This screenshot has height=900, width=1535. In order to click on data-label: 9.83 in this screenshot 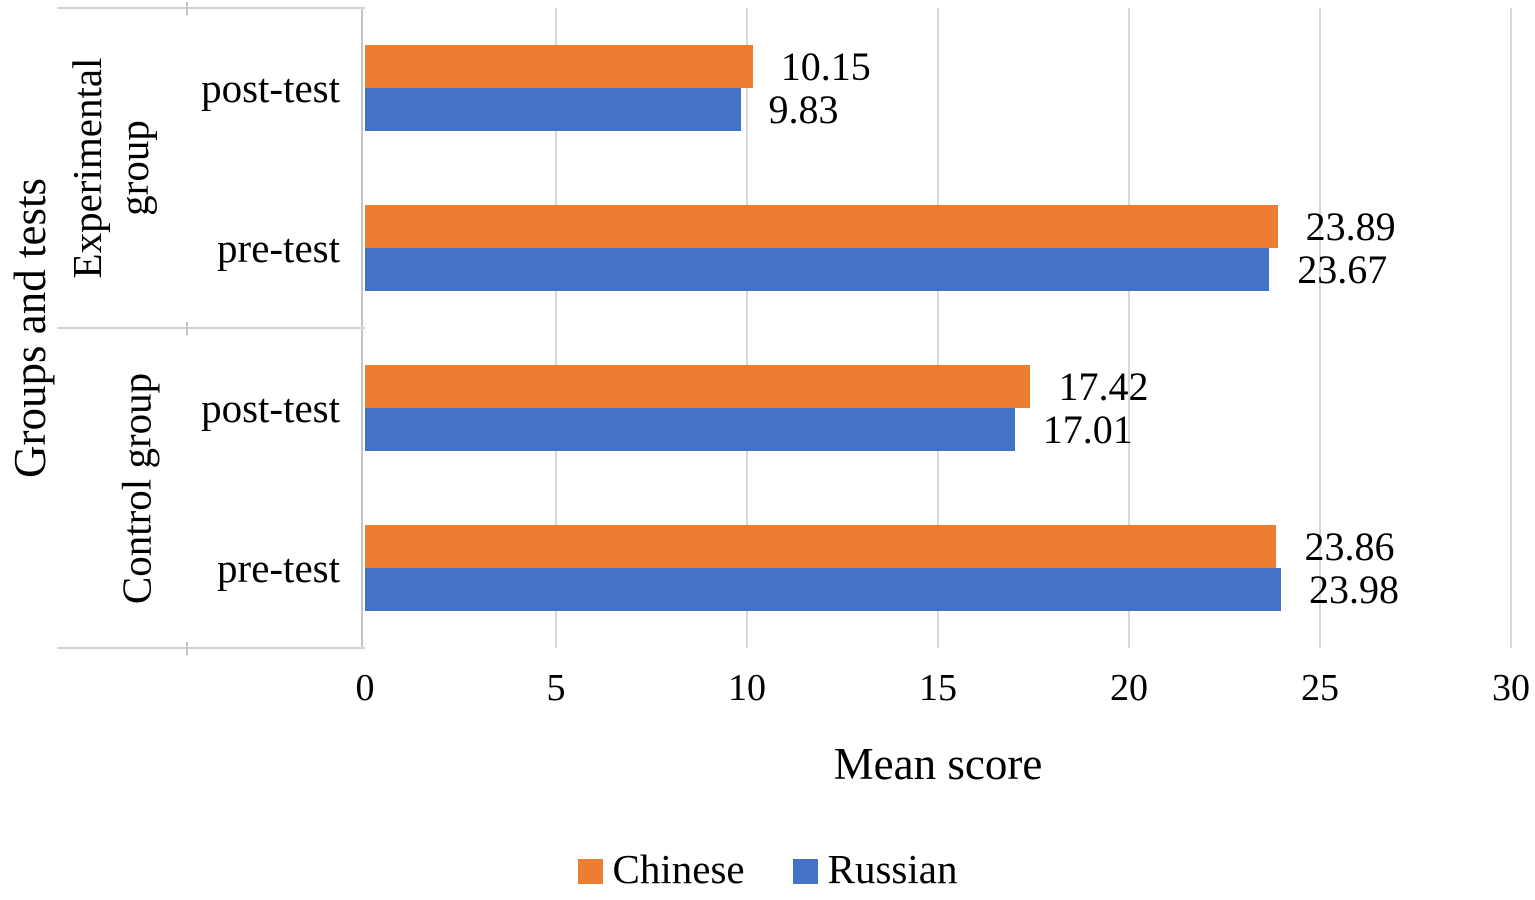, I will do `click(803, 109)`.